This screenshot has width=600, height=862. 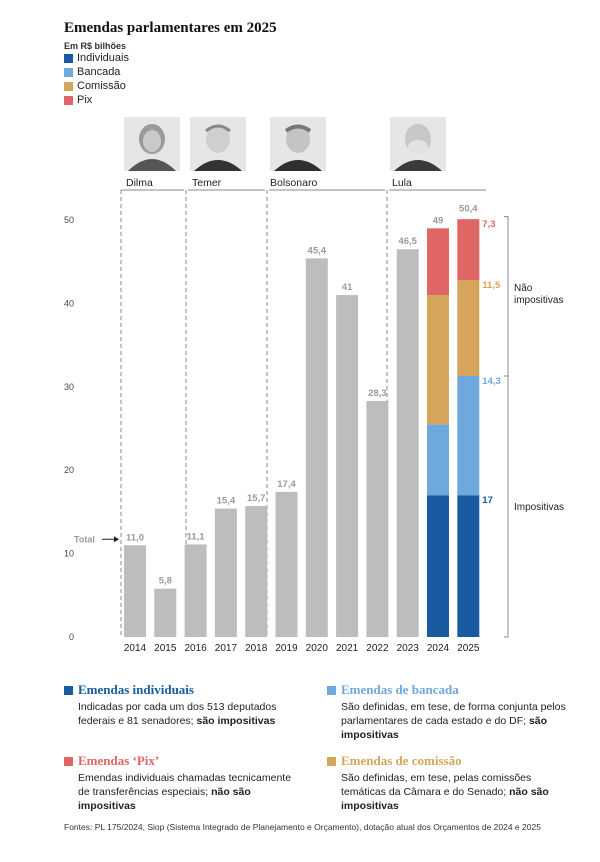 I want to click on bar-total-label: 5,8, so click(x=165, y=581).